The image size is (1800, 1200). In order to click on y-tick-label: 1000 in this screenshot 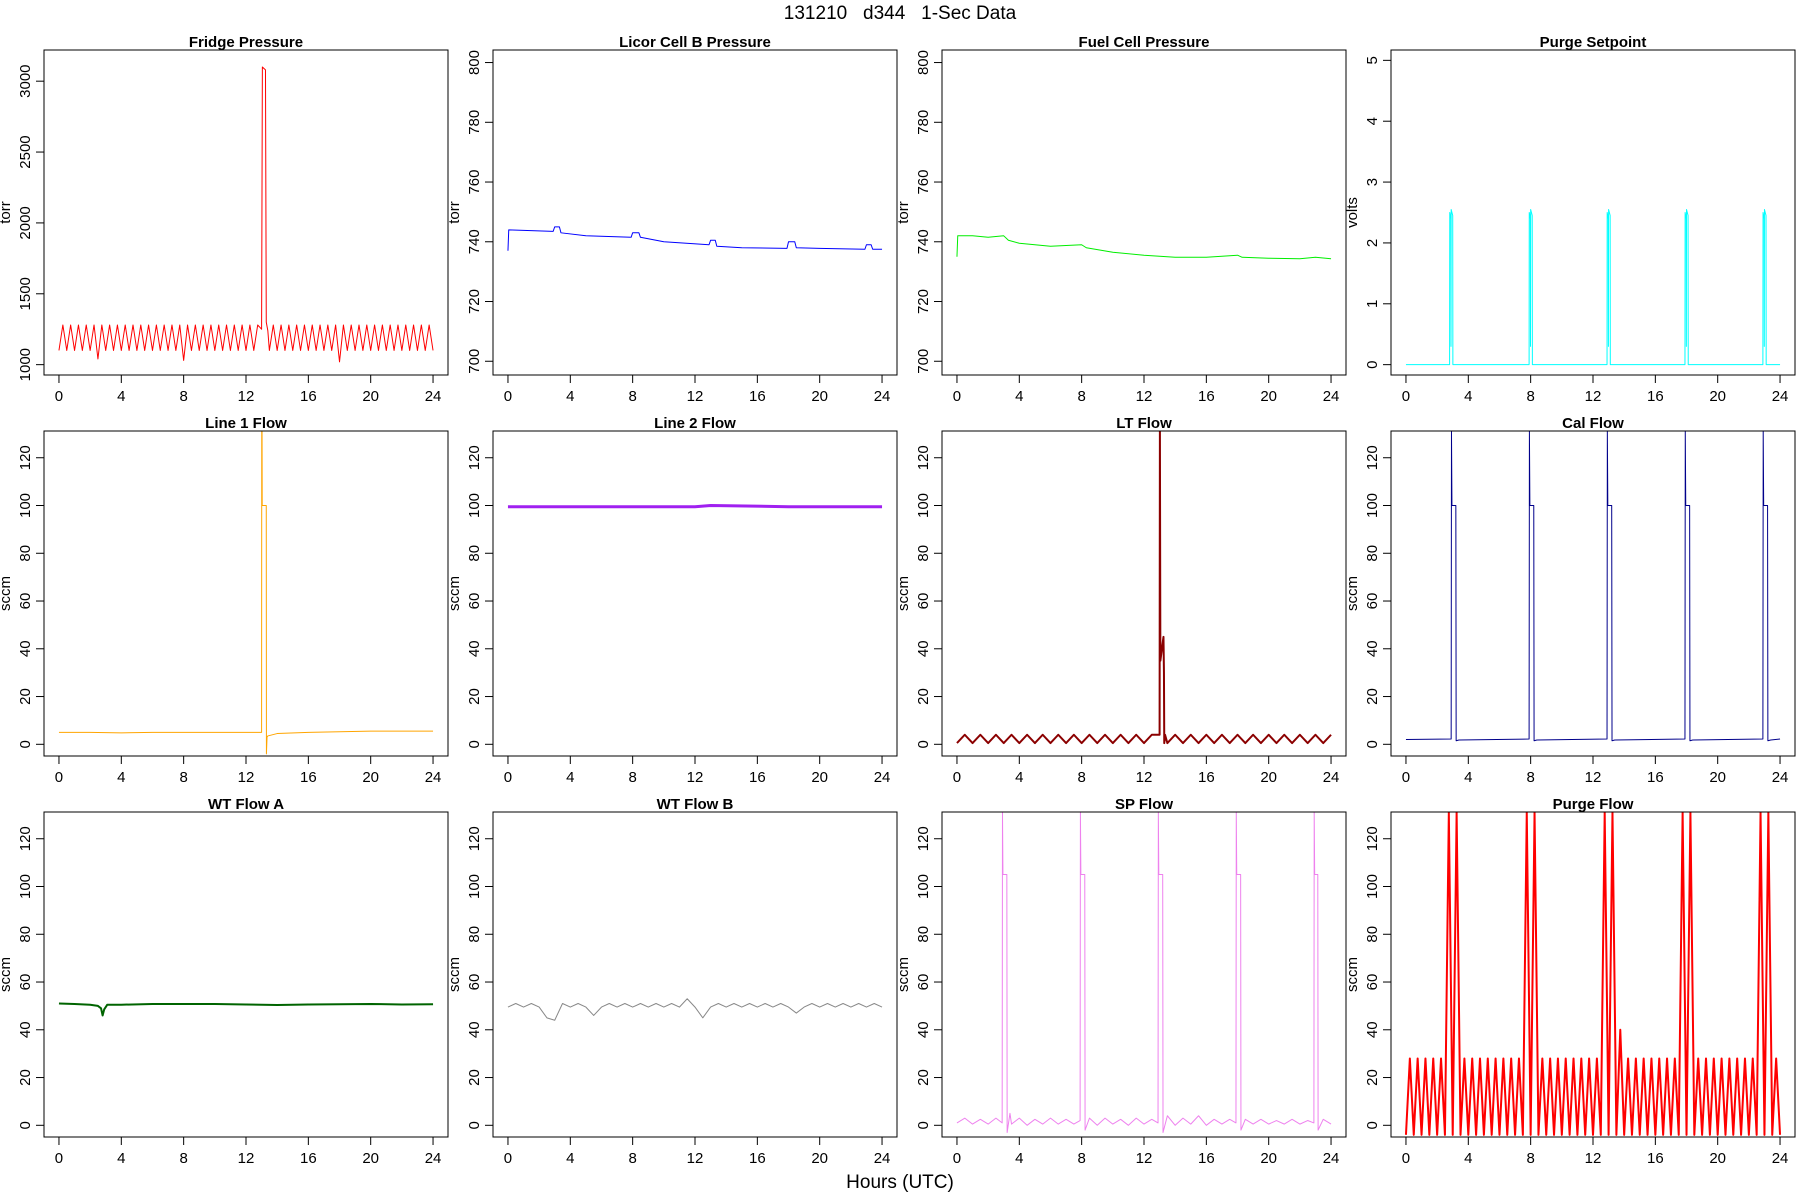, I will do `click(25, 364)`.